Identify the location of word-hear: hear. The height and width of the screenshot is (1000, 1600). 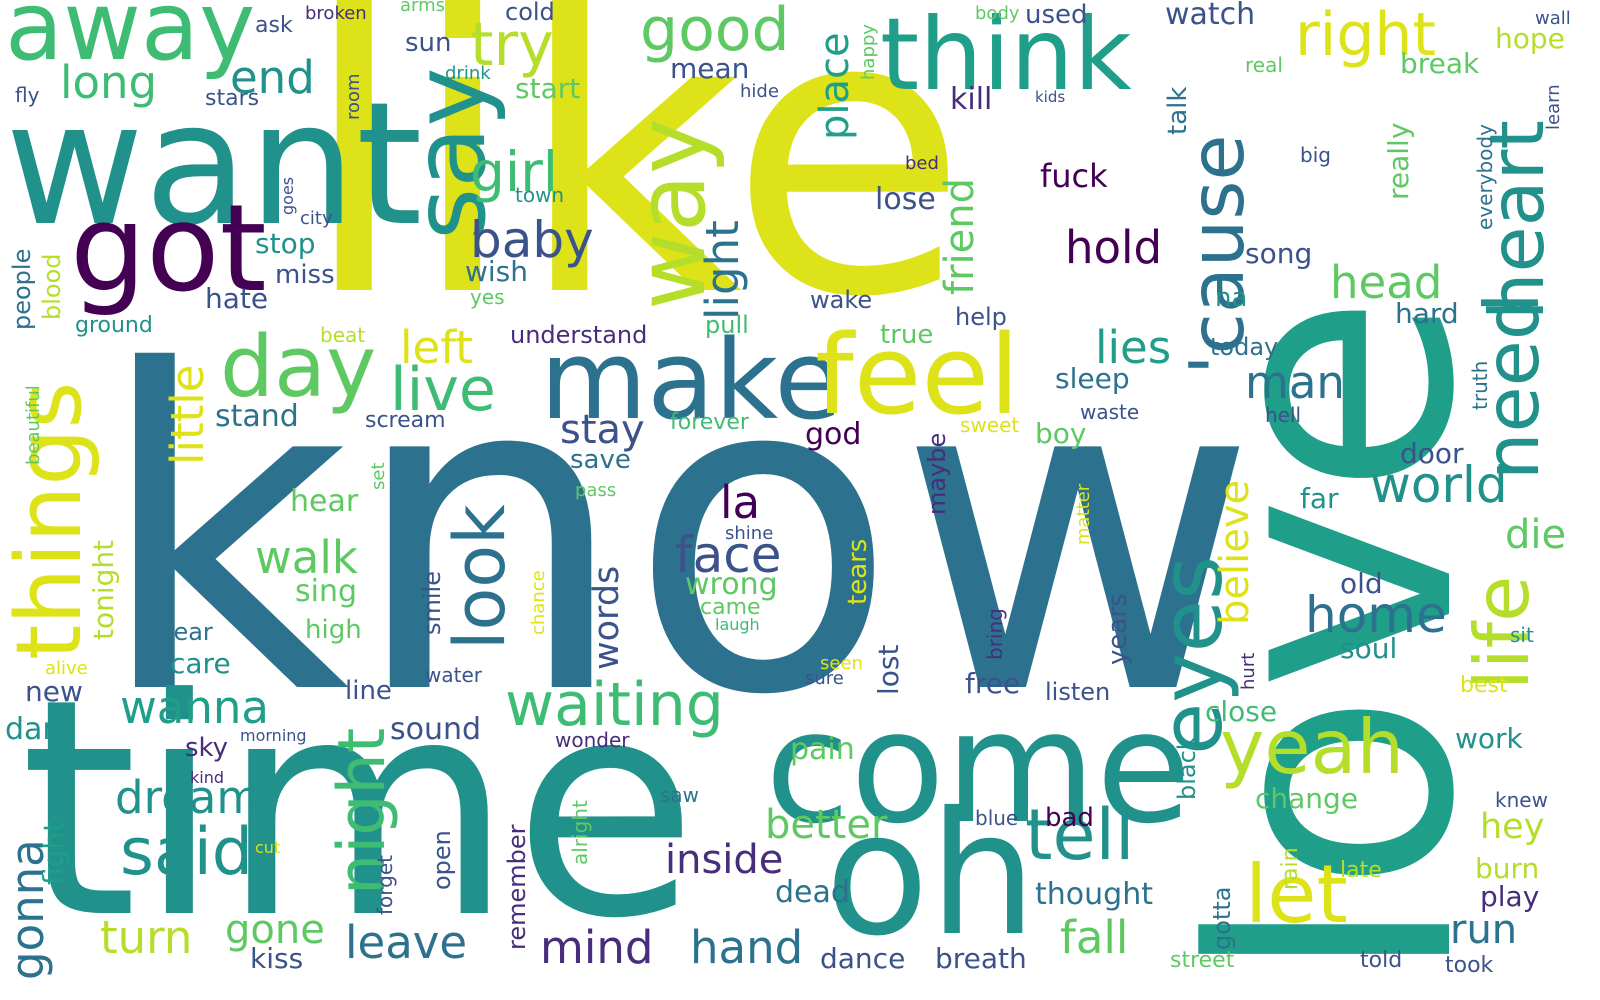
(324, 501).